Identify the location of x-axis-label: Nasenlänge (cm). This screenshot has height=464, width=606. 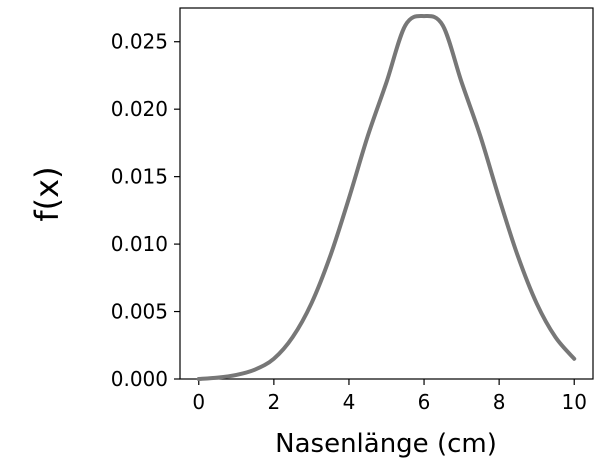
(386, 444).